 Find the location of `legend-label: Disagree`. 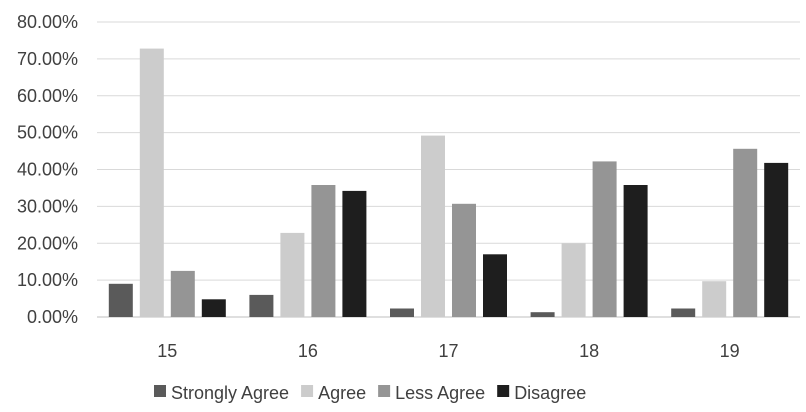

legend-label: Disagree is located at coordinates (550, 393).